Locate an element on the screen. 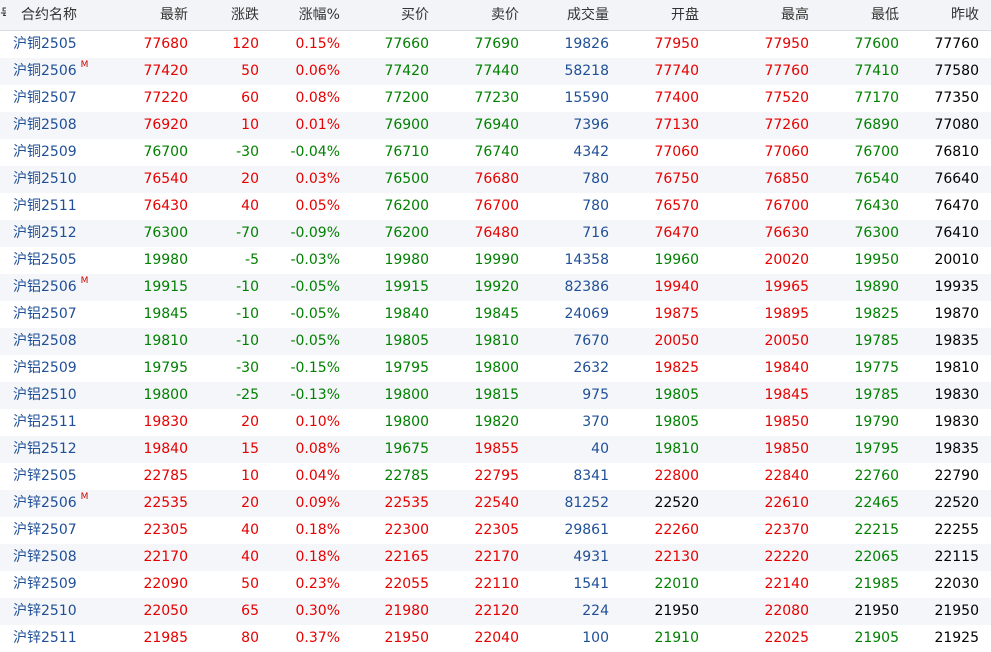 The height and width of the screenshot is (652, 991). change-pct-cell: 0.03% is located at coordinates (317, 179).